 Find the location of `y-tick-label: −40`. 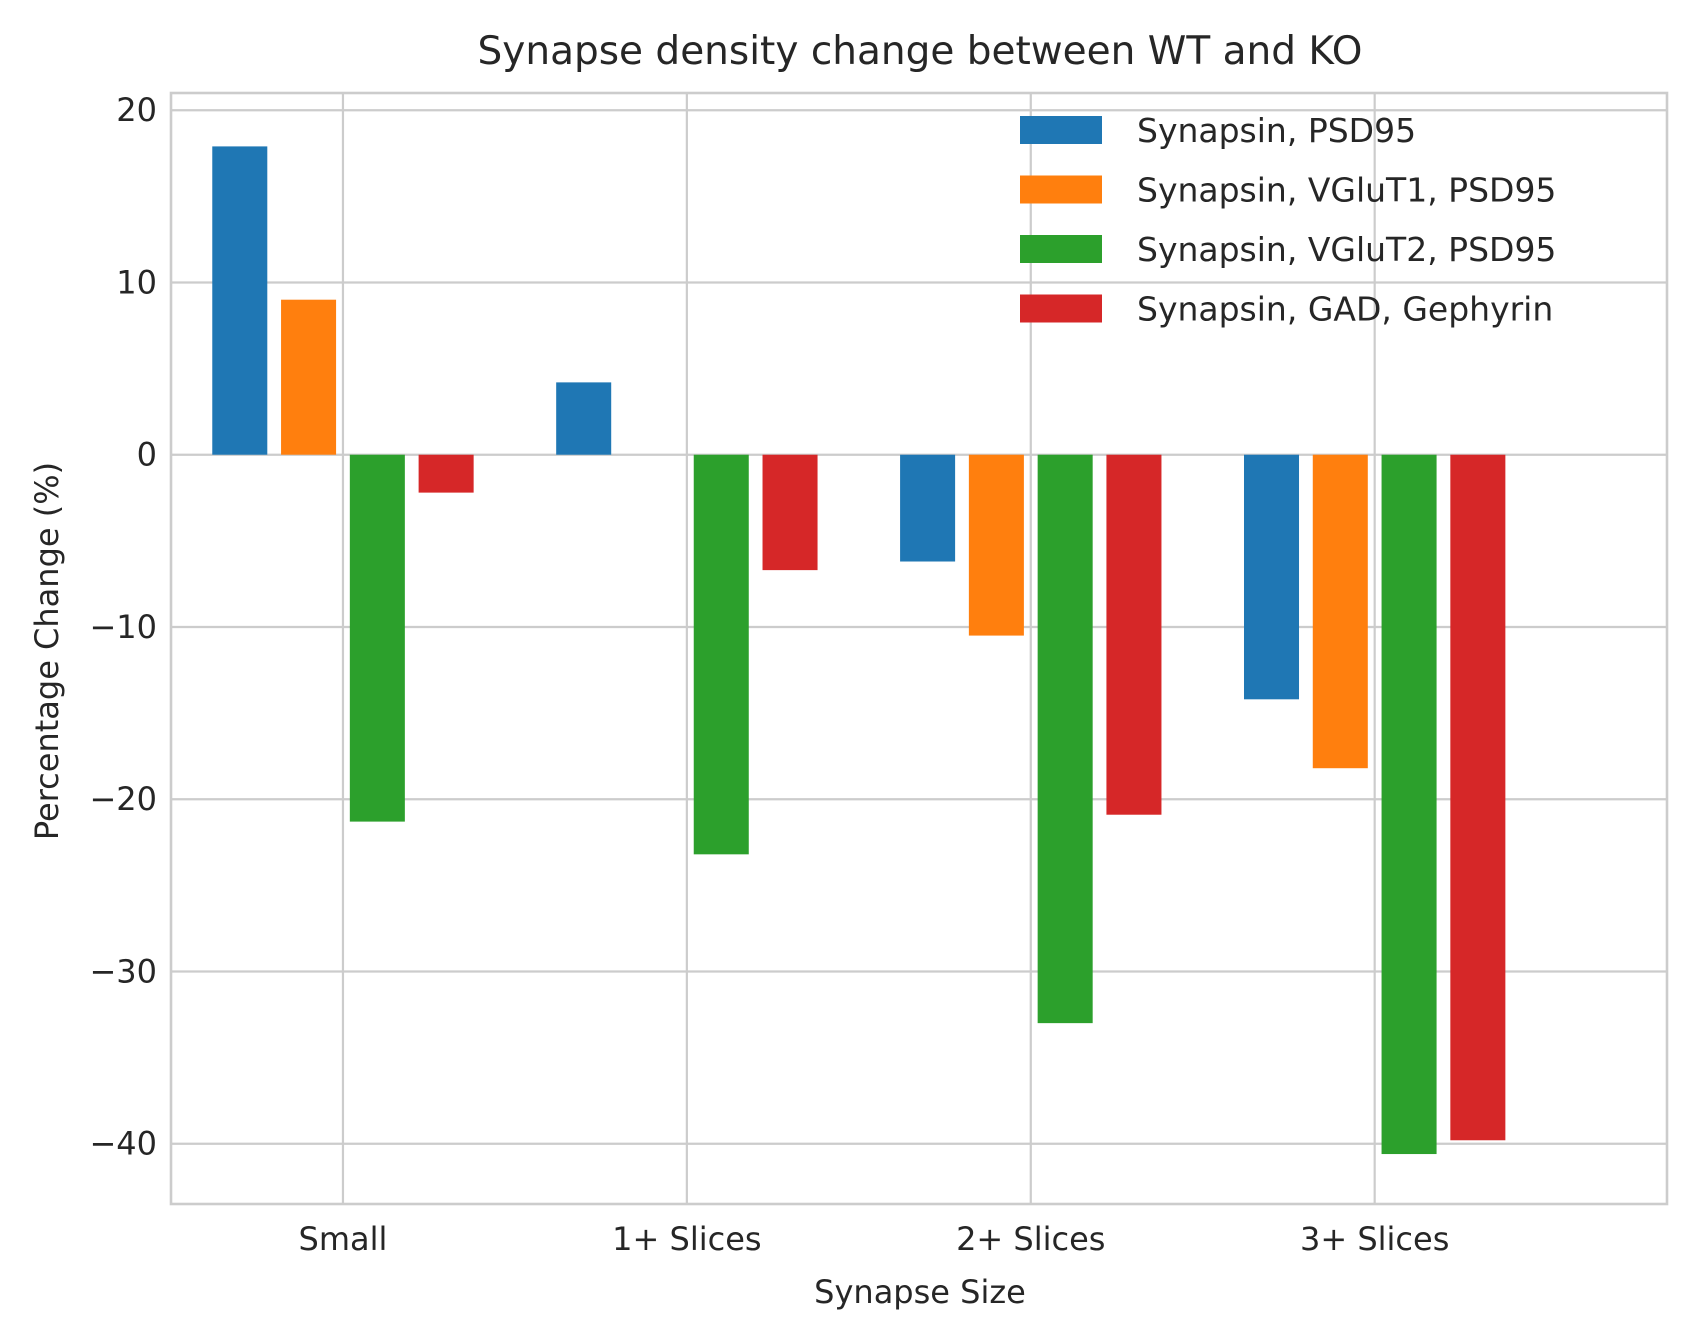

y-tick-label: −40 is located at coordinates (123, 1144).